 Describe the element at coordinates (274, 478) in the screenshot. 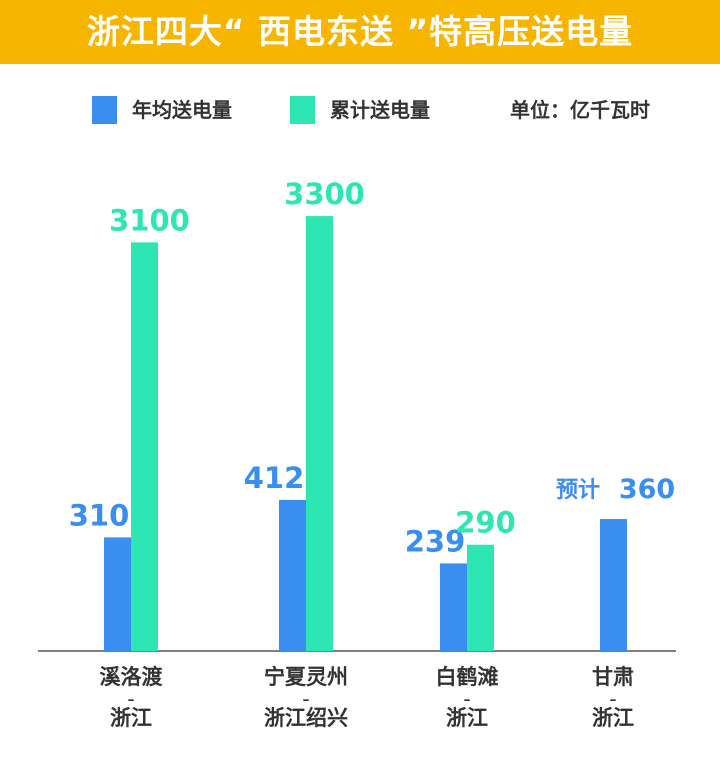

I see `bar-label-annual-1: 412` at that location.